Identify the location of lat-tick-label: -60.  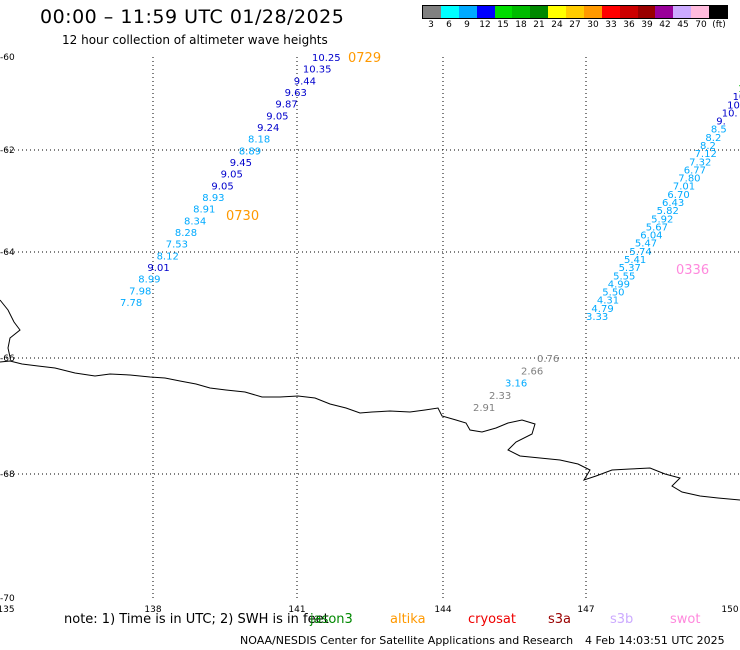
(7, 58).